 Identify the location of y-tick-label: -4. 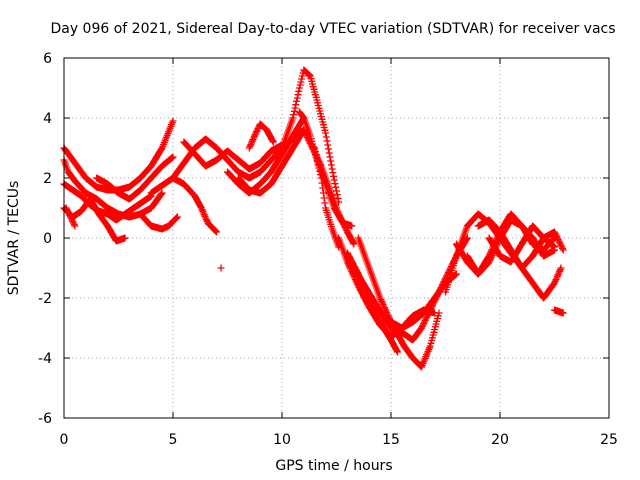
(45, 359).